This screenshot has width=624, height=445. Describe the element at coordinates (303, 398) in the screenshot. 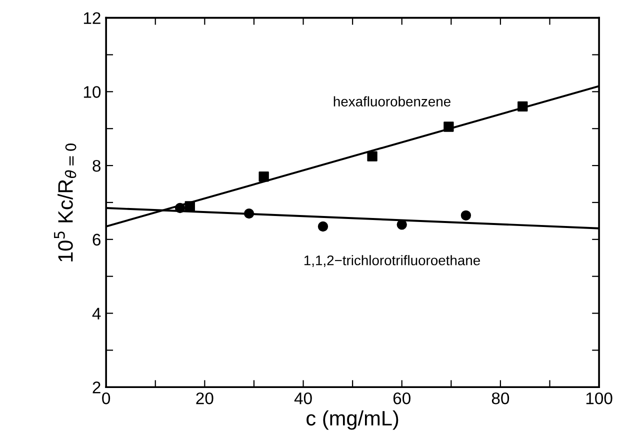

I see `x-tick-label: 40` at that location.